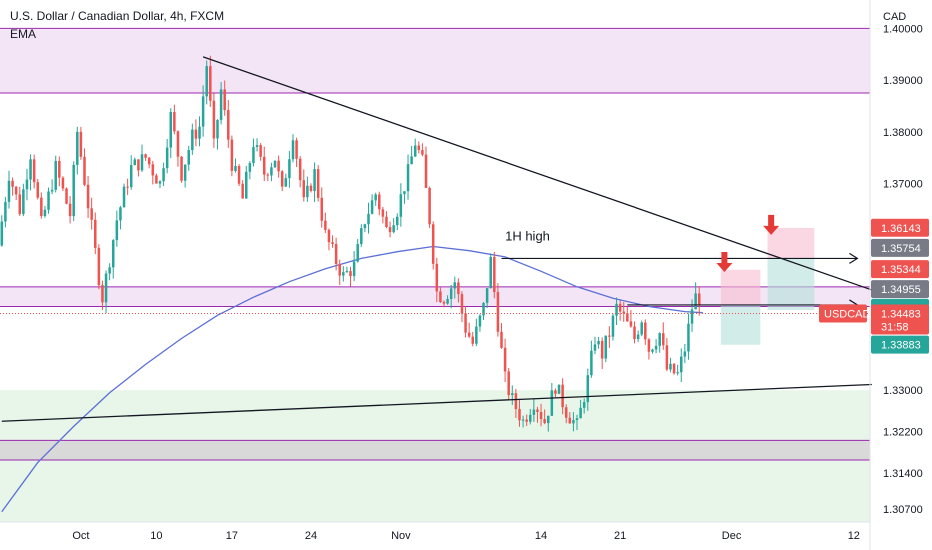 The width and height of the screenshot is (932, 550). What do you see at coordinates (903, 391) in the screenshot?
I see `y-tick-label: 1.33000` at bounding box center [903, 391].